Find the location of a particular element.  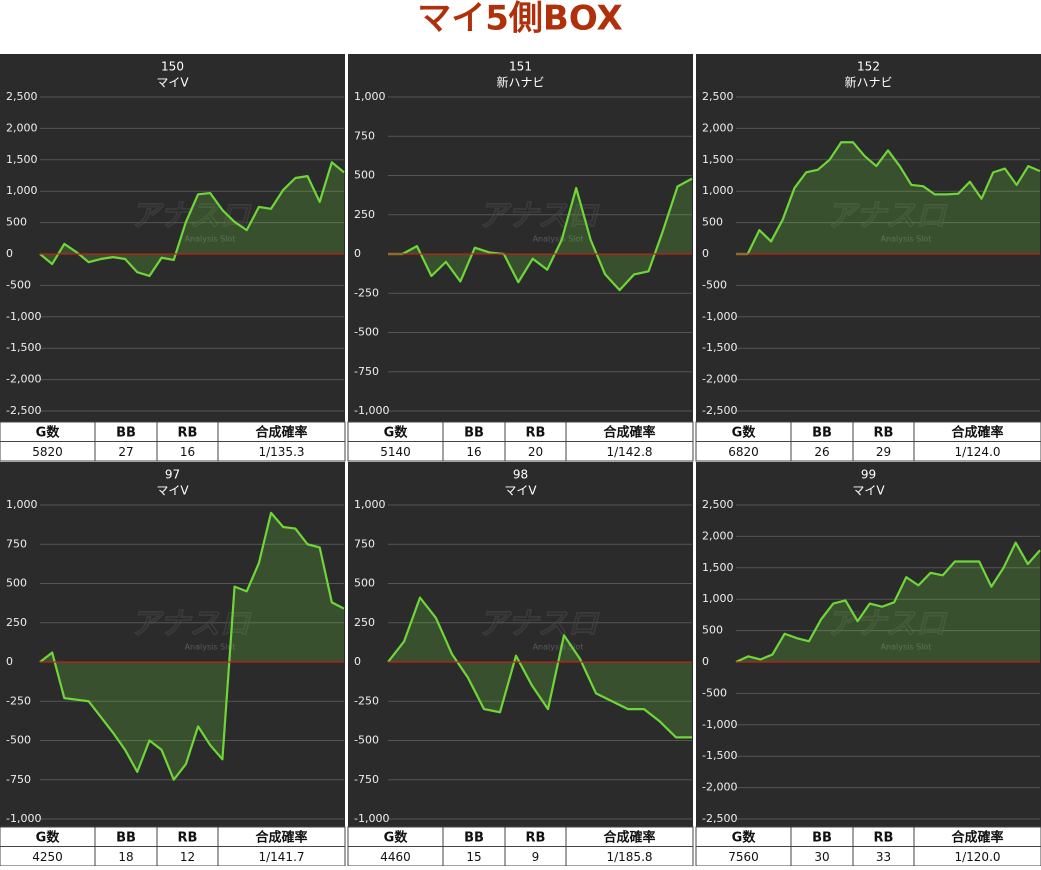

table-cell: 33 is located at coordinates (883, 857).